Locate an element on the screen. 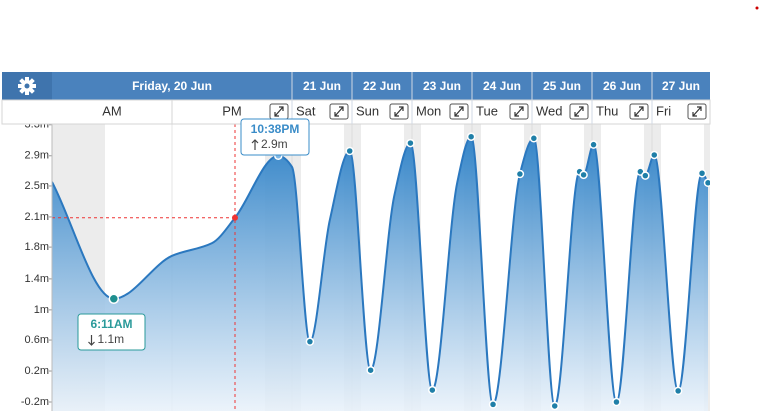  y-tick-label: 2.9m is located at coordinates (37, 156).